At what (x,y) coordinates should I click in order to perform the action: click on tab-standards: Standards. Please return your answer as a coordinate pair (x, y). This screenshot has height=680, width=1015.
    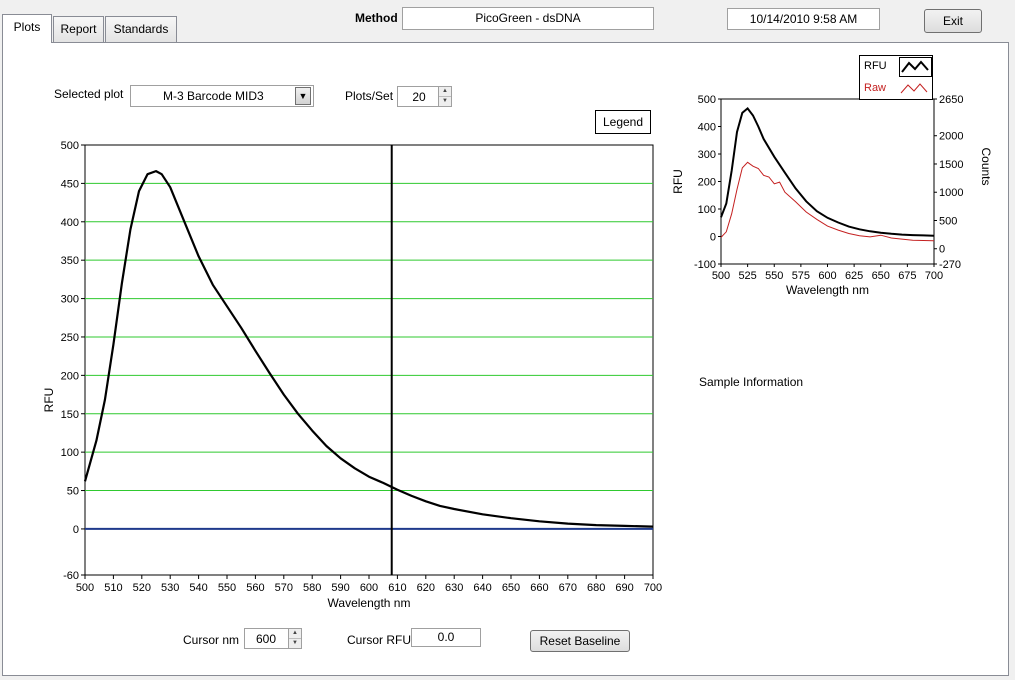
    Looking at the image, I should click on (141, 29).